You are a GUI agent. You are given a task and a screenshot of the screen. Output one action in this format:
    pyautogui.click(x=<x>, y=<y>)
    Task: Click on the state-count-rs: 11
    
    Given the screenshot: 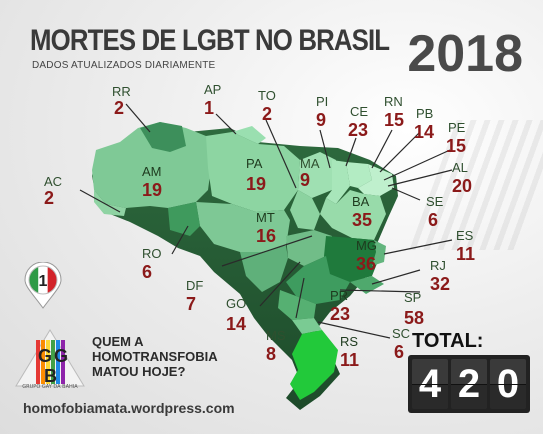 What is the action you would take?
    pyautogui.click(x=349, y=360)
    